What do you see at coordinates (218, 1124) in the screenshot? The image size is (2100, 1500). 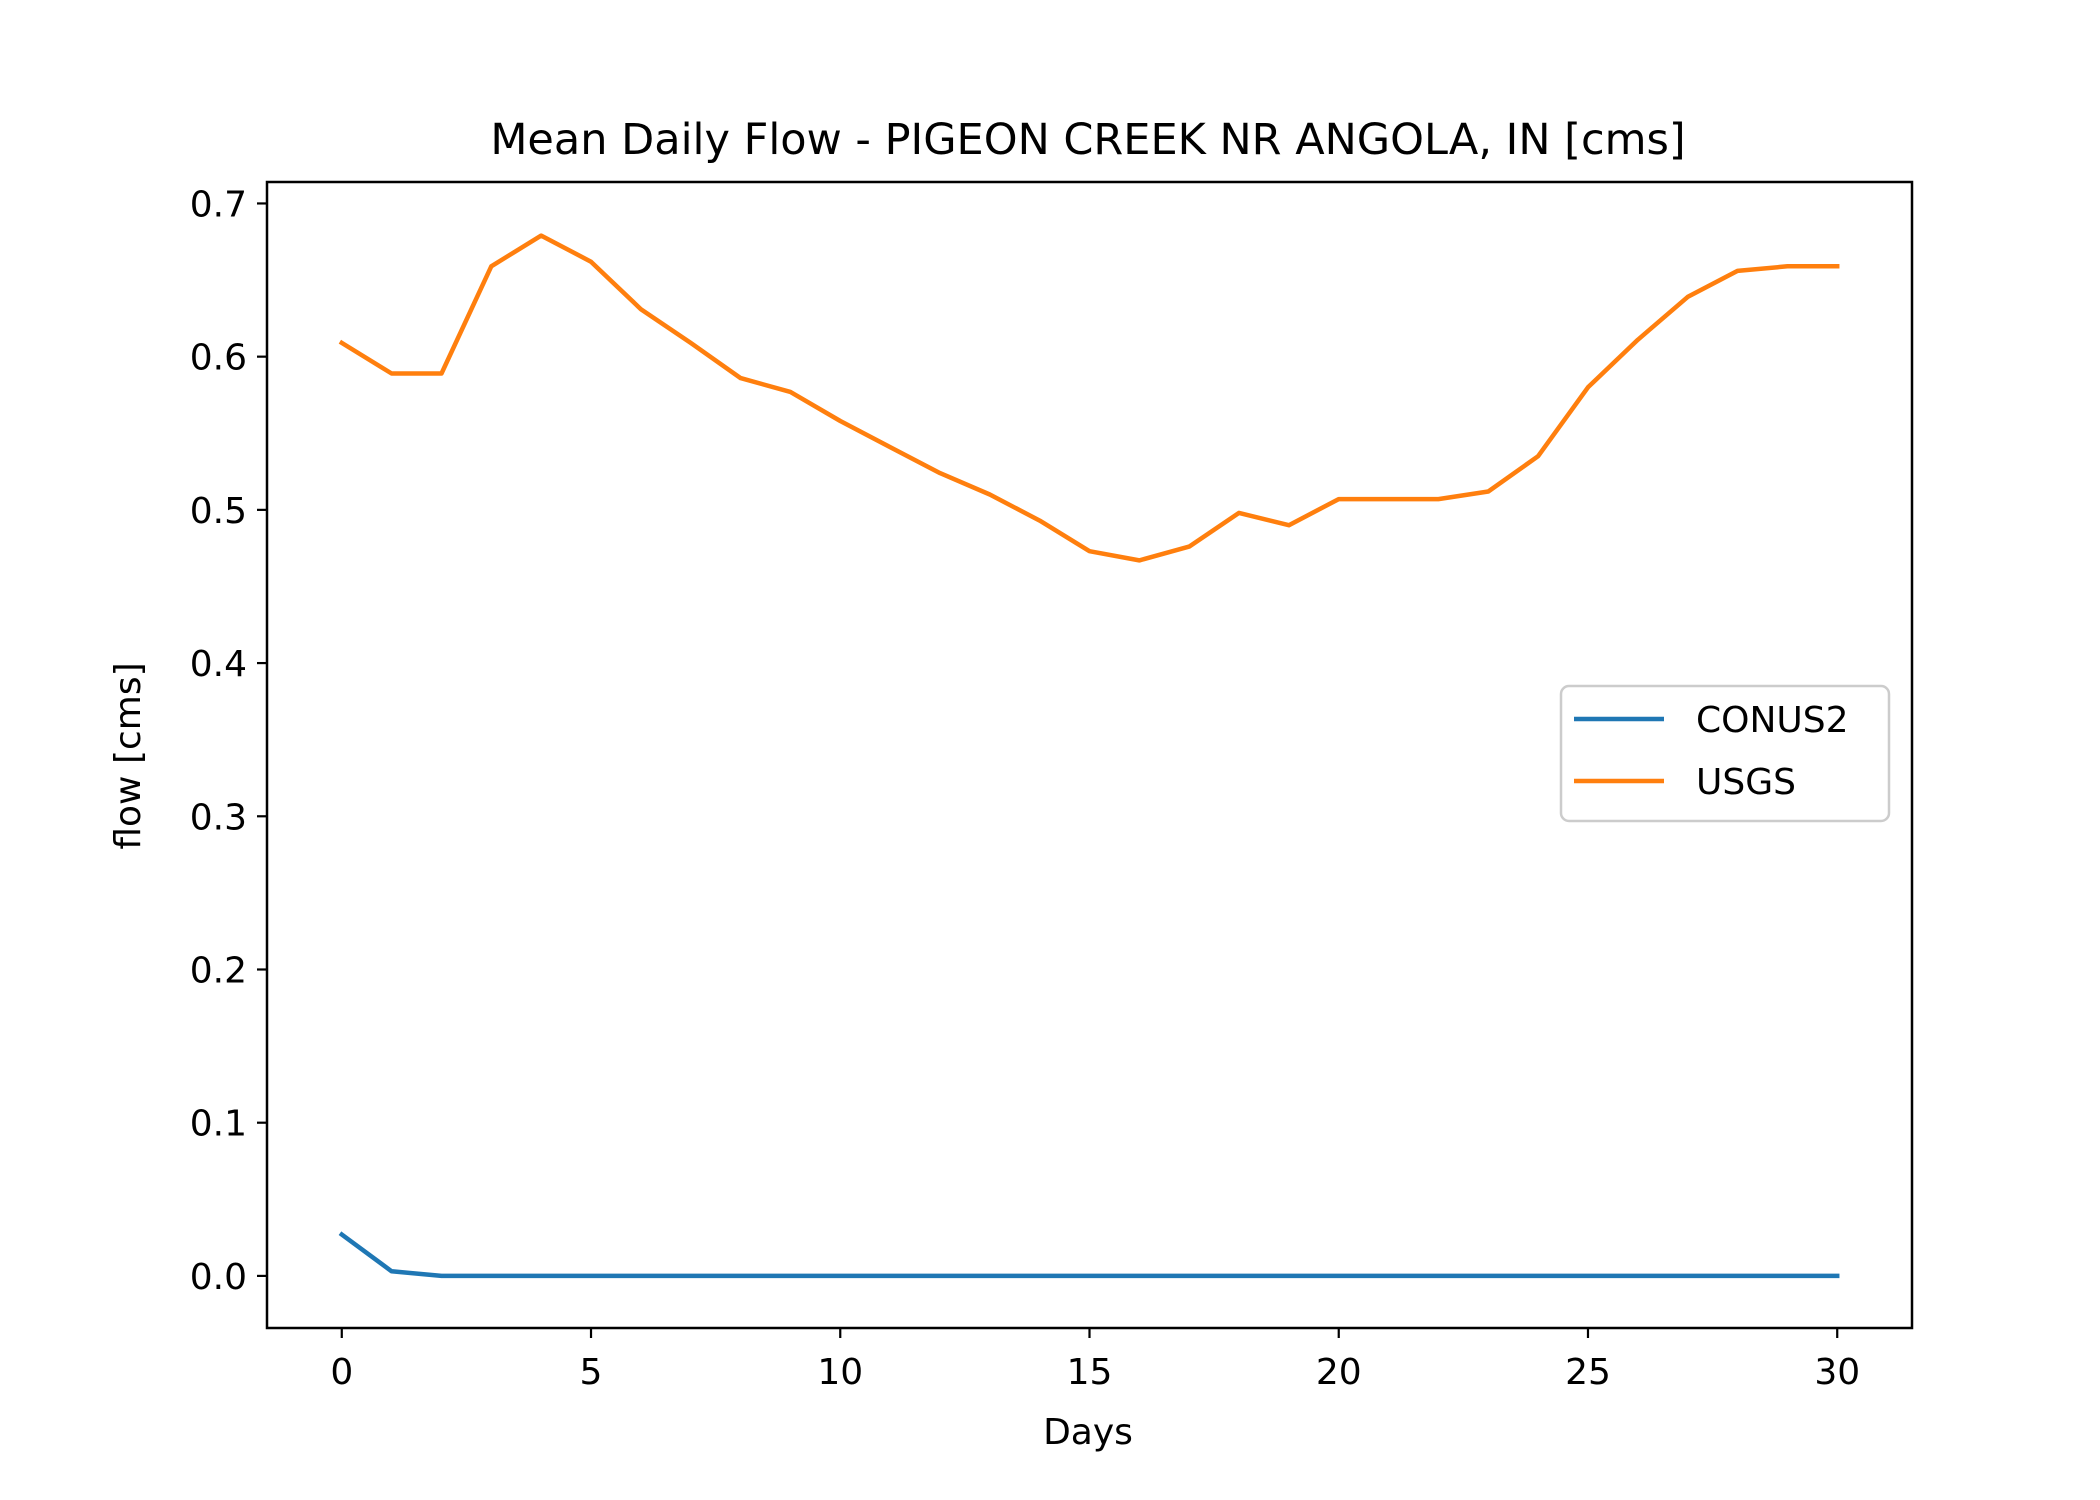 I see `y-tick-label: 0.1` at bounding box center [218, 1124].